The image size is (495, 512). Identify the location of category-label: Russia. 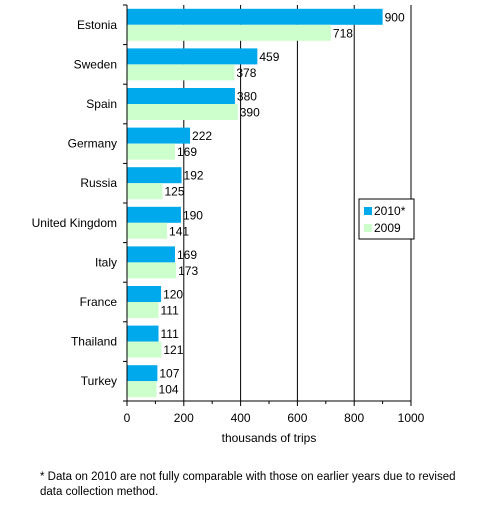
(98, 183).